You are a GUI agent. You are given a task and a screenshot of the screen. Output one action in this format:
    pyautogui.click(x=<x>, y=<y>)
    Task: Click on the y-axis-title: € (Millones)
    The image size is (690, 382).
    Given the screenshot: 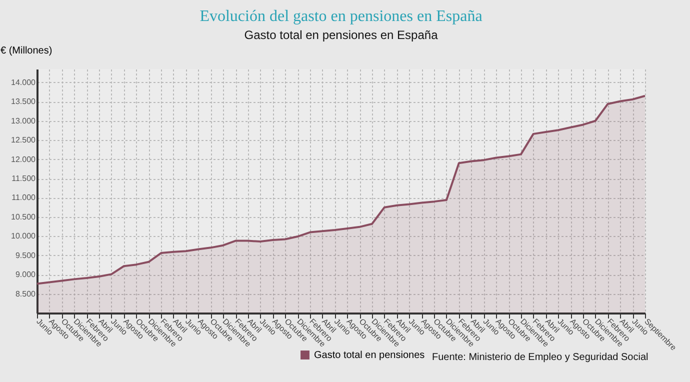 What is the action you would take?
    pyautogui.click(x=26, y=51)
    